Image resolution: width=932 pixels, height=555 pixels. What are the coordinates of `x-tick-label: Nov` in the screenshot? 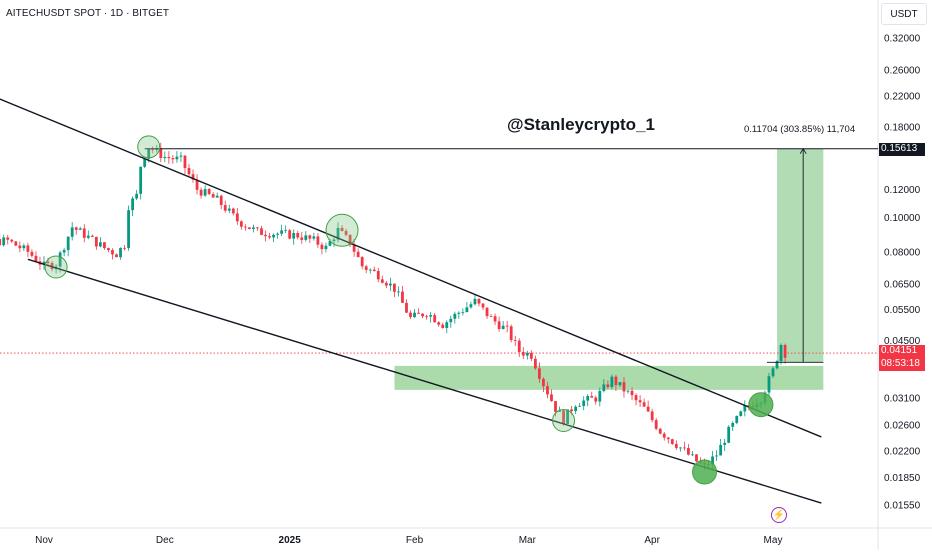 It's located at (44, 540).